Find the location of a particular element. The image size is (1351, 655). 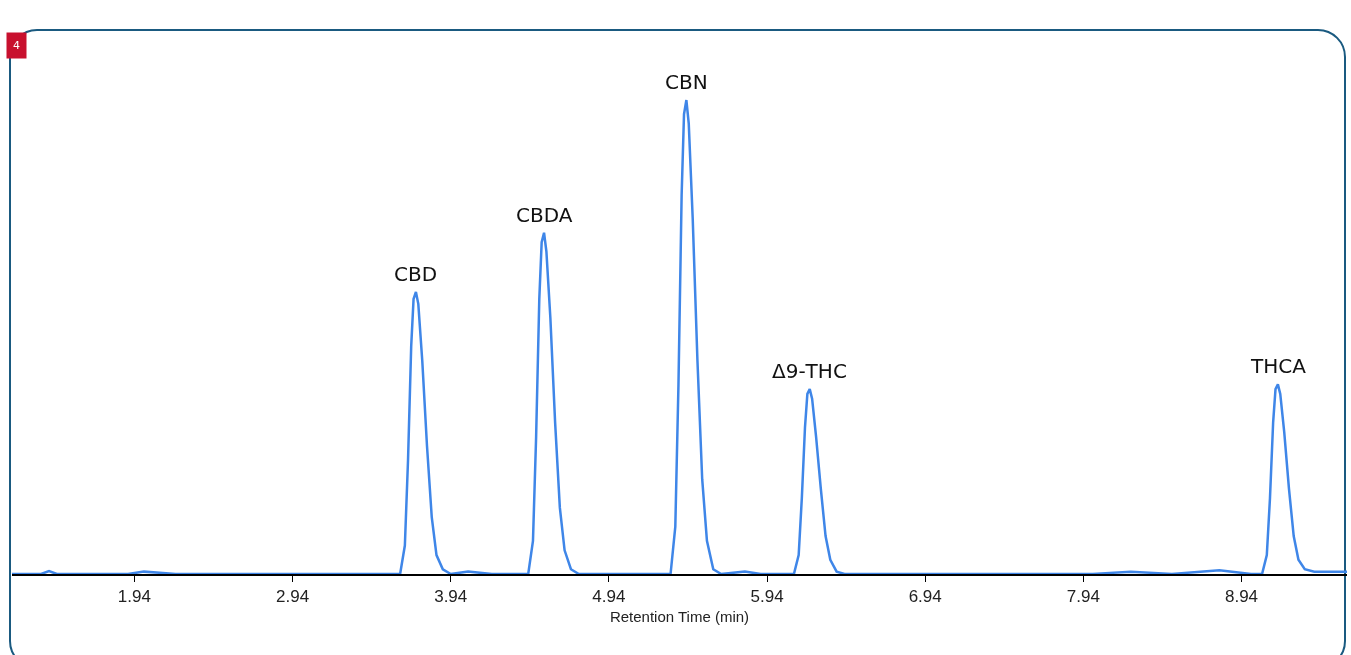

annotation: CBDA is located at coordinates (544, 215).